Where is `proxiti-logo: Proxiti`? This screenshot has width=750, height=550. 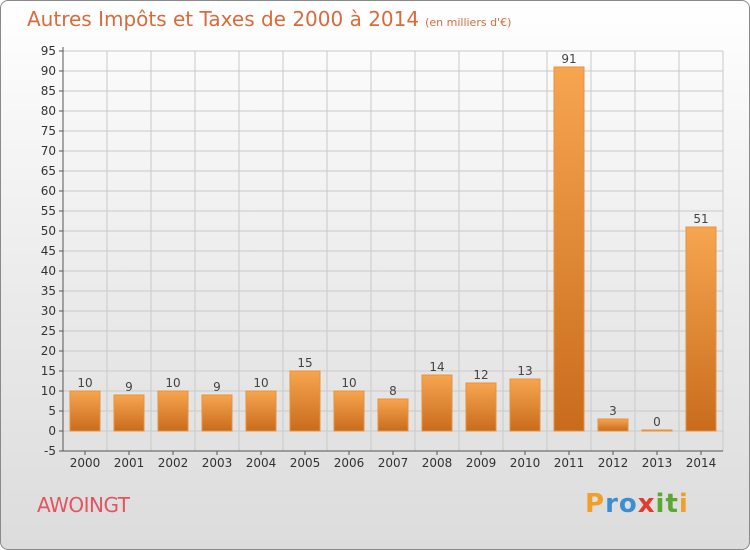 proxiti-logo: Proxiti is located at coordinates (637, 504).